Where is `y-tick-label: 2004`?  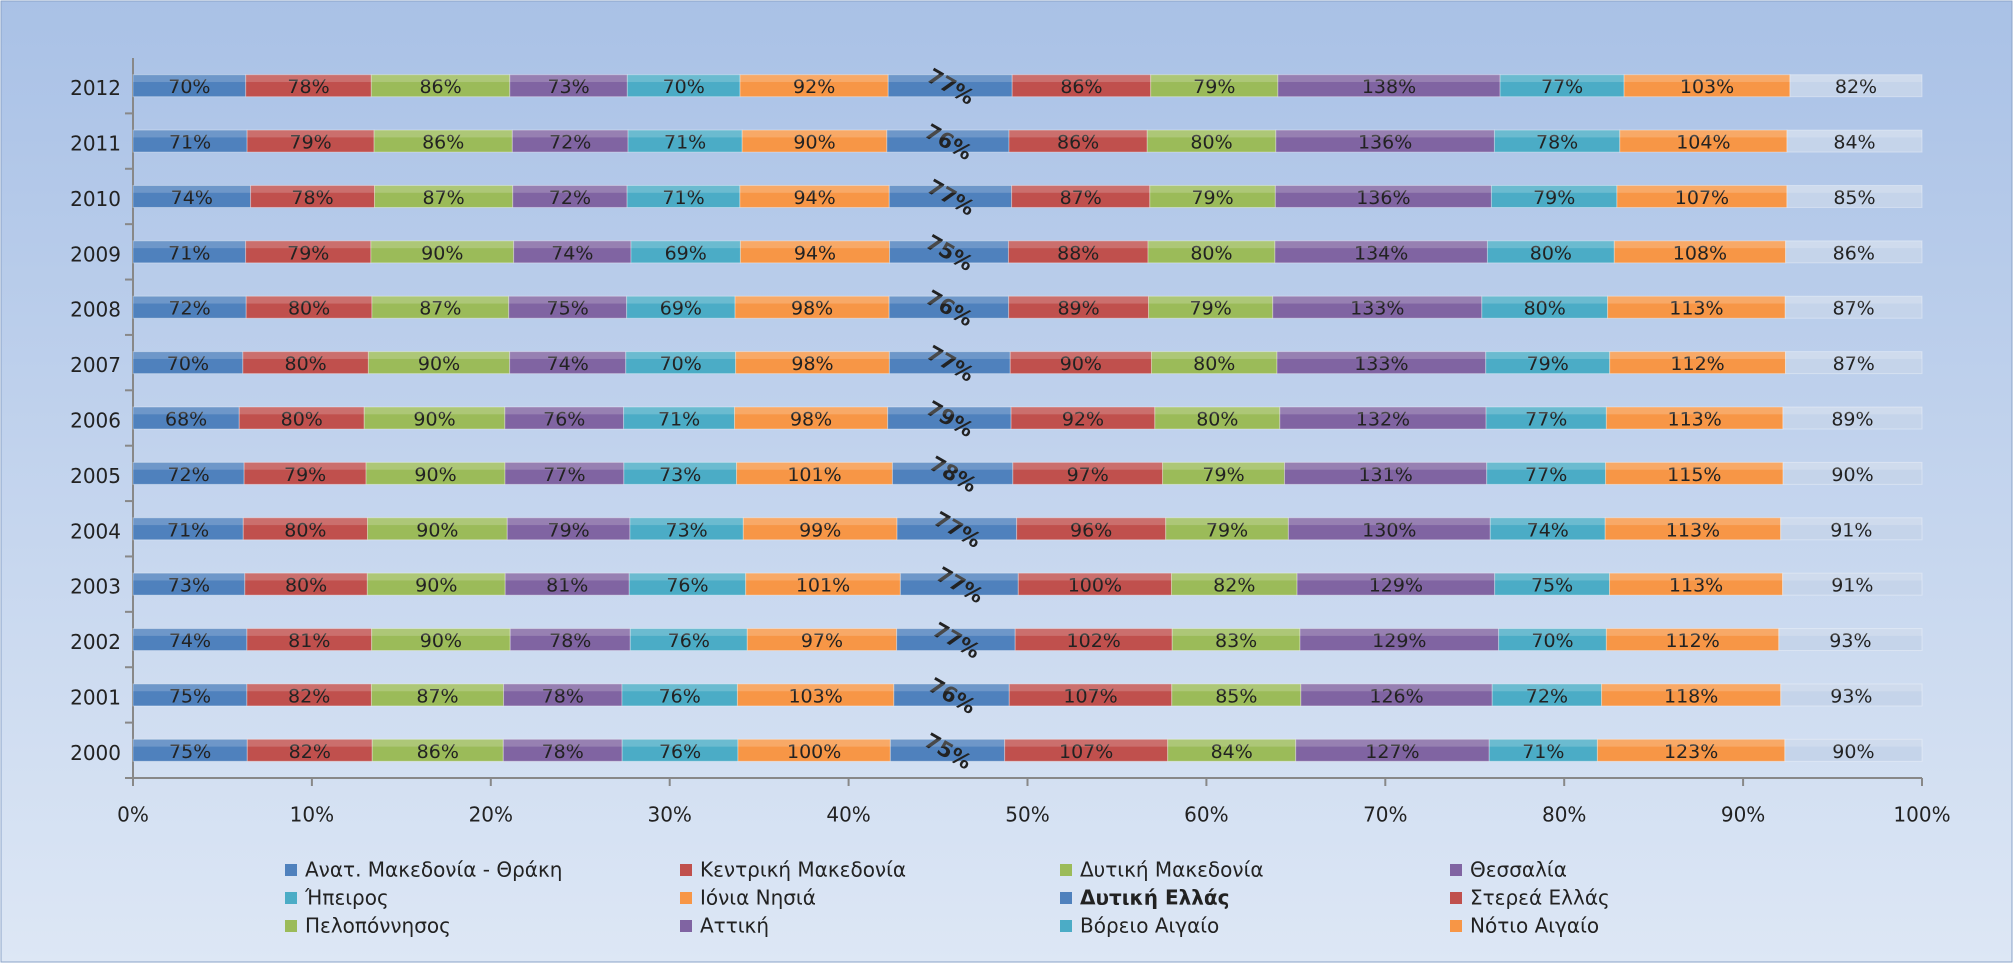 y-tick-label: 2004 is located at coordinates (95, 531).